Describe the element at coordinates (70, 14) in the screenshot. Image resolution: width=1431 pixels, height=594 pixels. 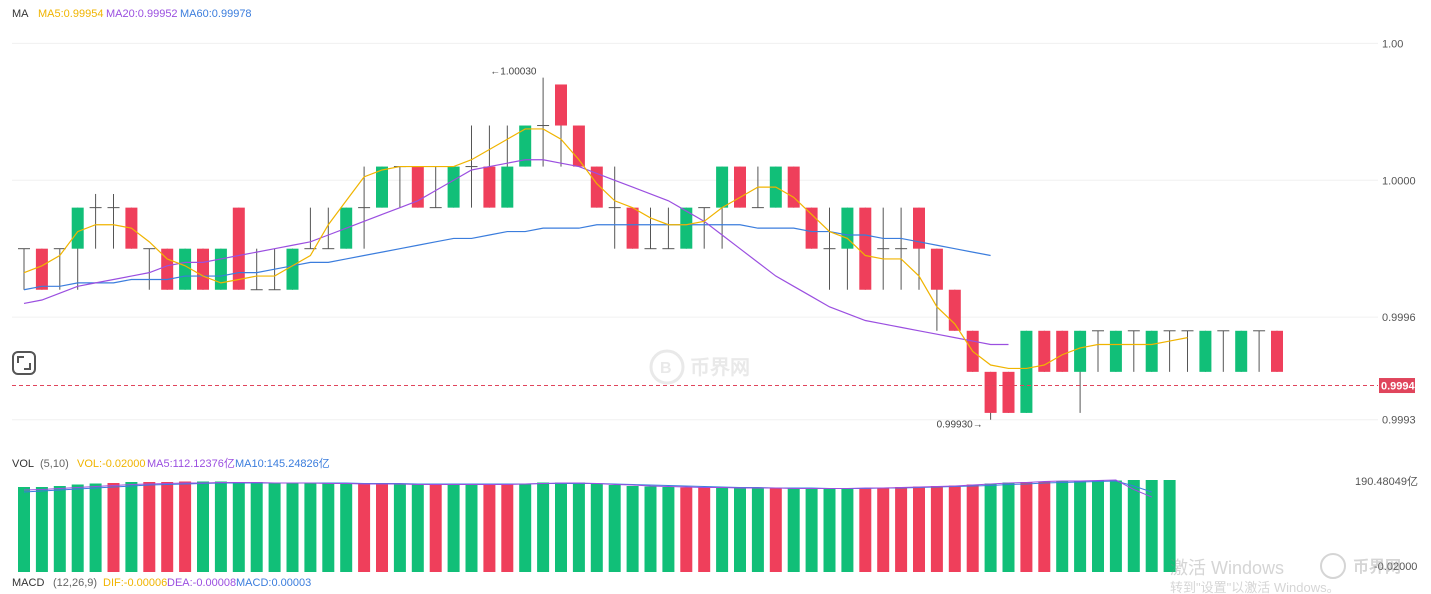
I see `main-header-ma5: MA5:0.99954` at that location.